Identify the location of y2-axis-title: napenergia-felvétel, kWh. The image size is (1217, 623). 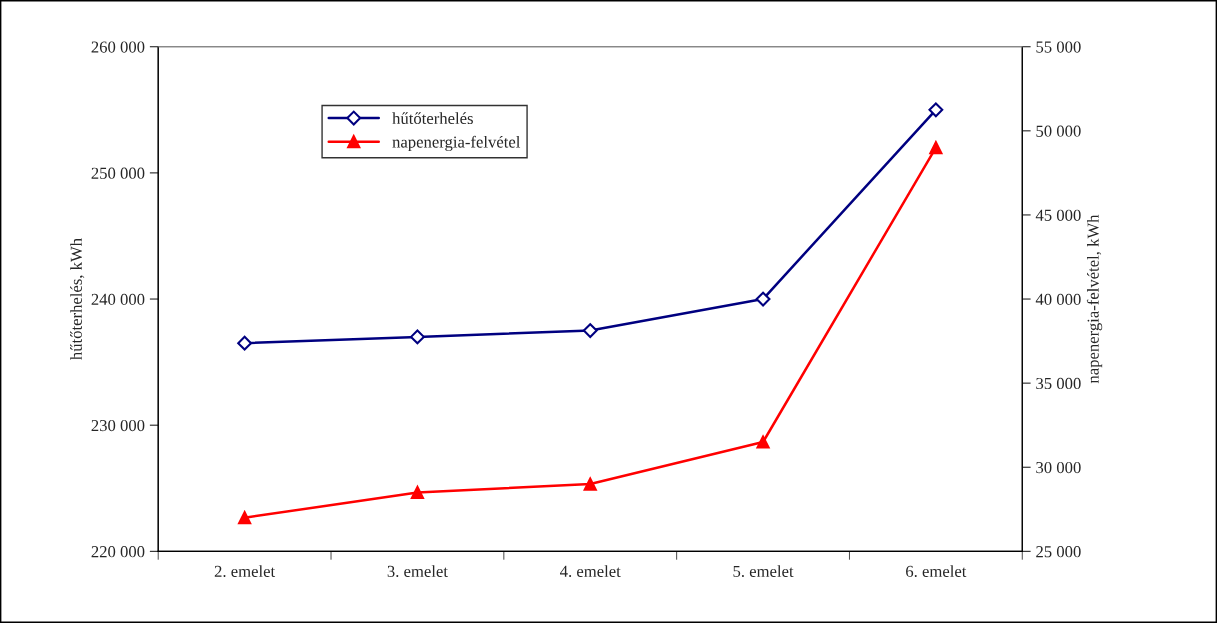
(1094, 299).